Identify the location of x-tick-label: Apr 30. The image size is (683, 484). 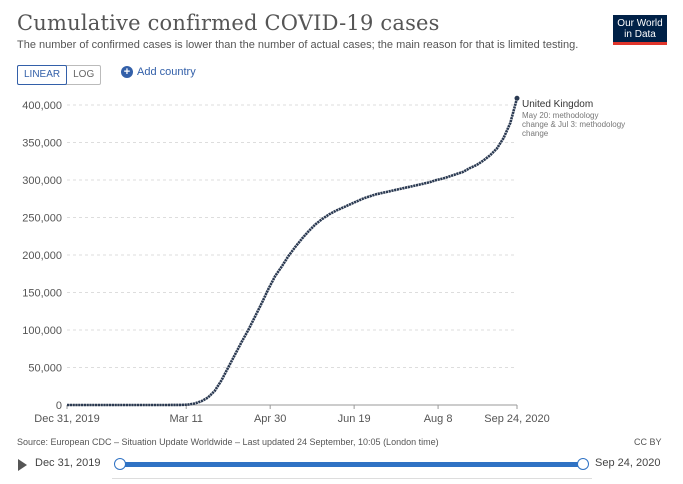
(270, 419).